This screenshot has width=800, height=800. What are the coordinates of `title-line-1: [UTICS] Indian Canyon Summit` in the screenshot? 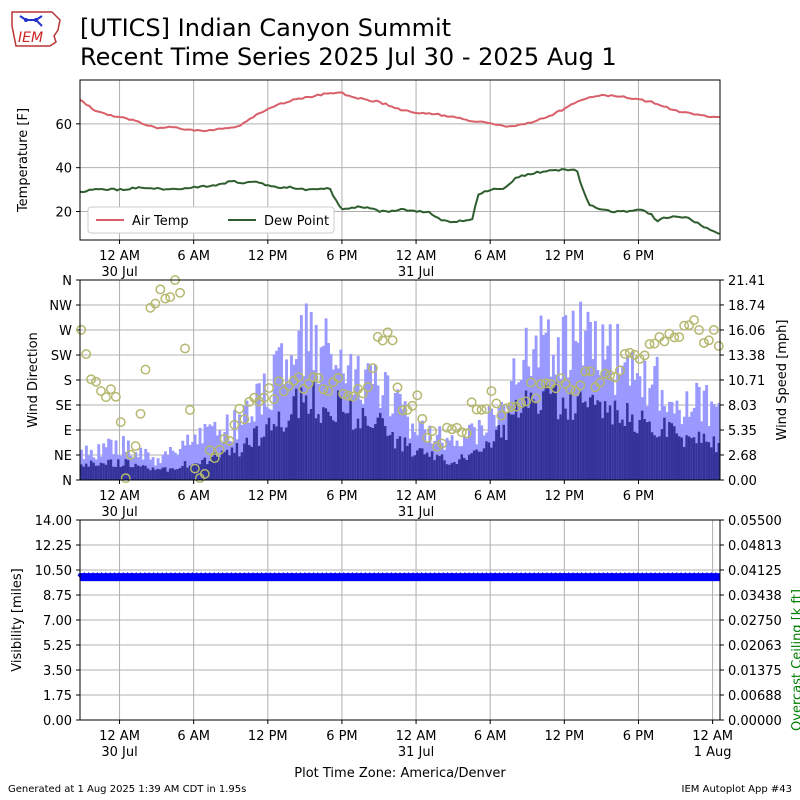 It's located at (266, 28).